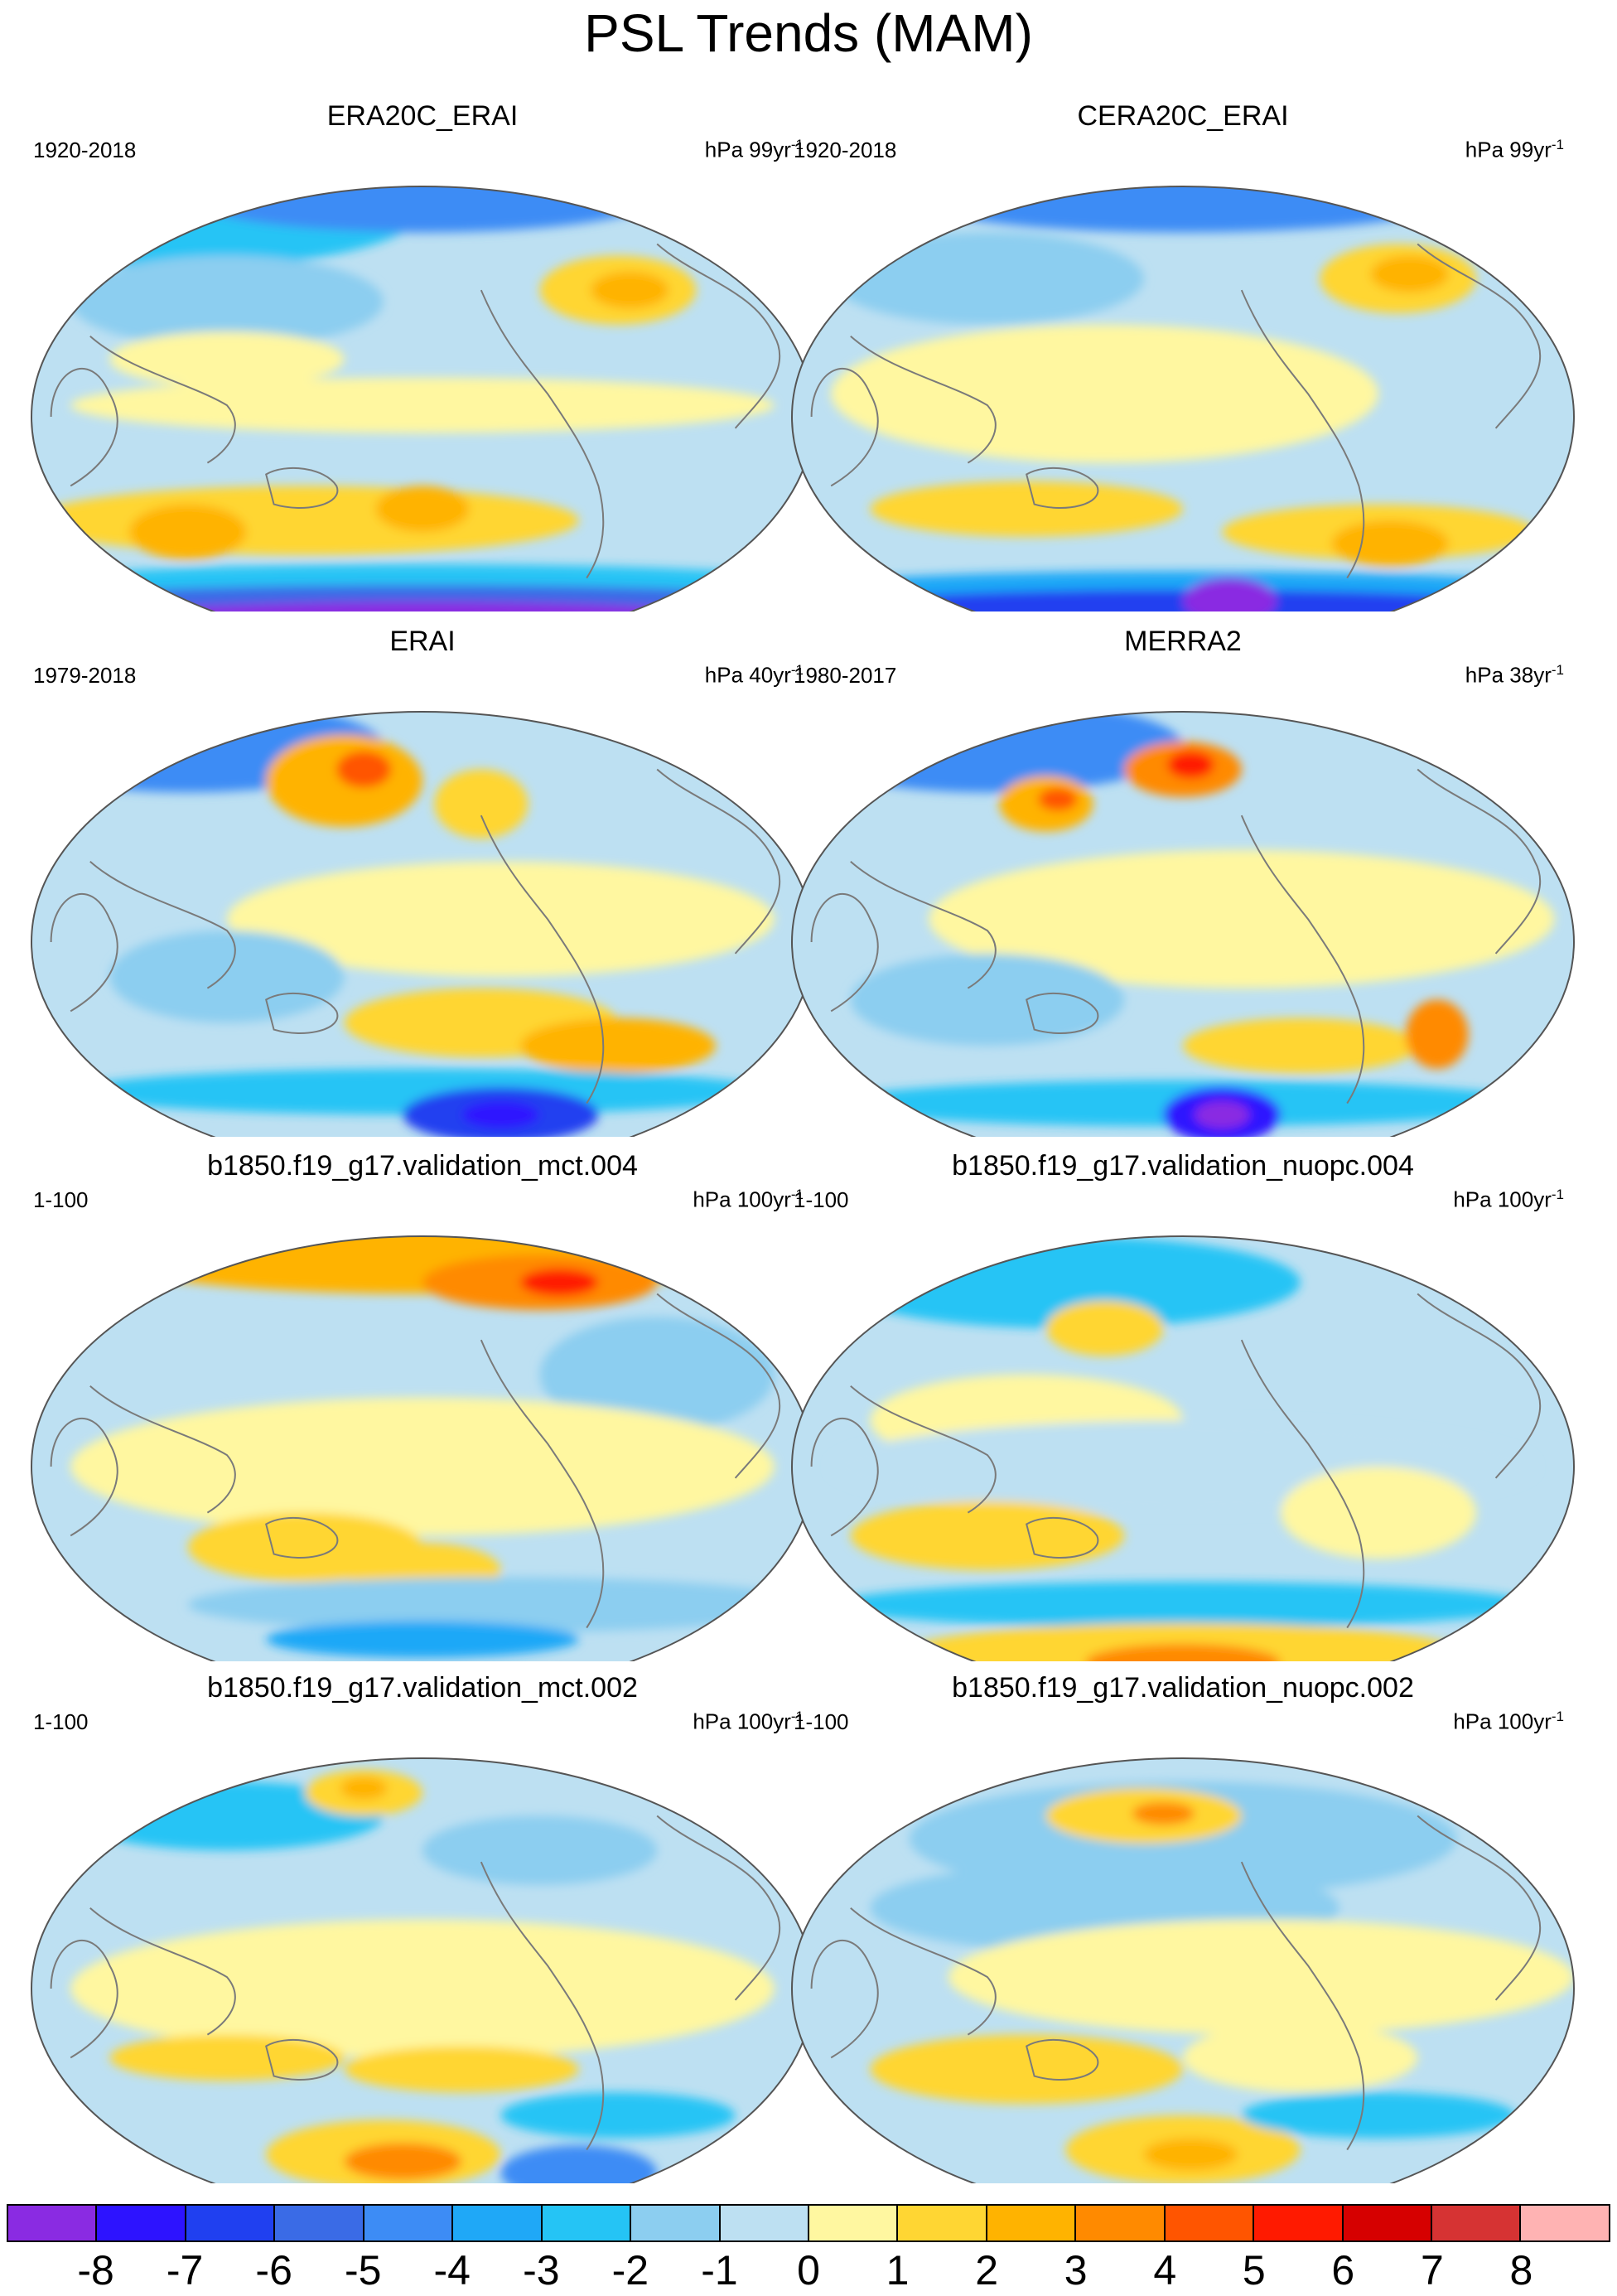 The height and width of the screenshot is (2296, 1617). Describe the element at coordinates (363, 2271) in the screenshot. I see `colorbar-tick-label: -5` at that location.